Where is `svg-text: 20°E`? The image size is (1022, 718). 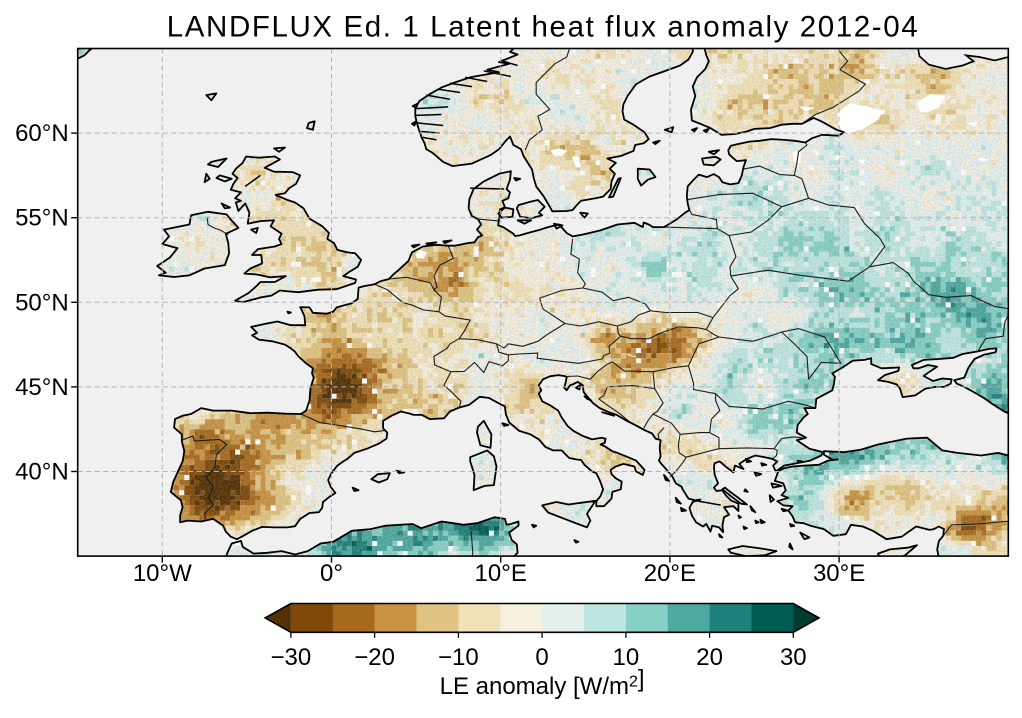
svg-text: 20°E is located at coordinates (670, 573).